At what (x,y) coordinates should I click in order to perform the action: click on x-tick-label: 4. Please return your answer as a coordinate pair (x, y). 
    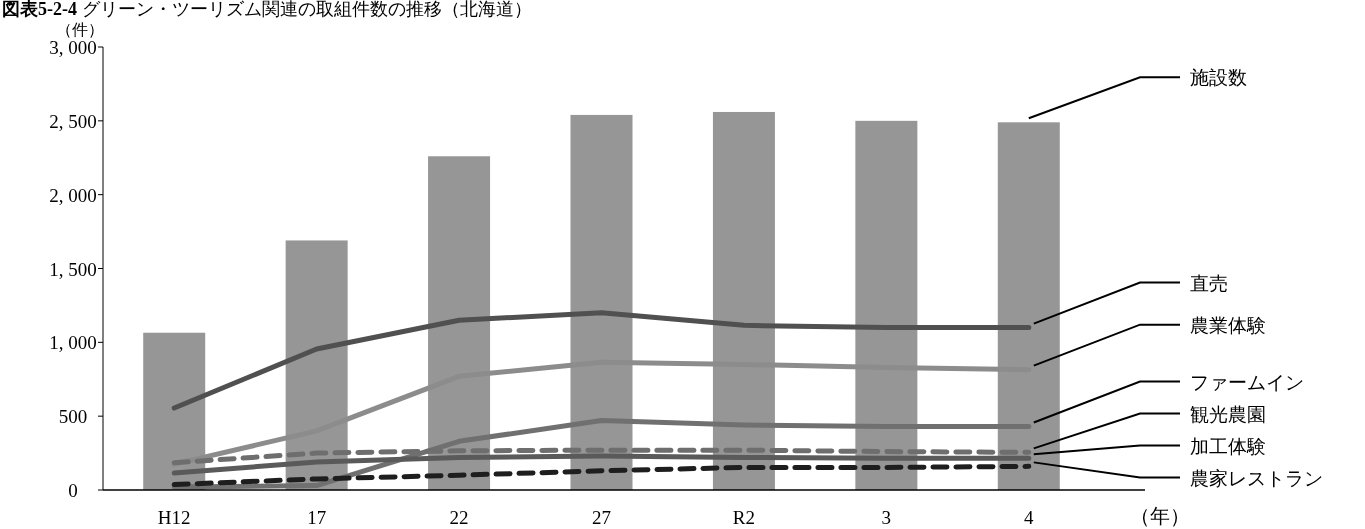
    Looking at the image, I should click on (1029, 517).